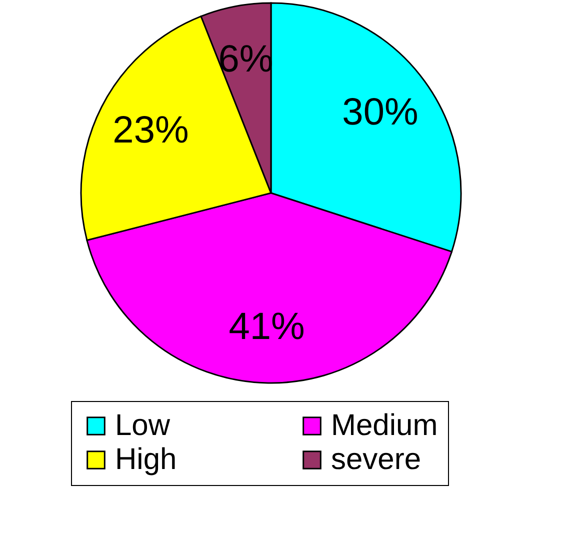 The height and width of the screenshot is (543, 566). Describe the element at coordinates (266, 327) in the screenshot. I see `data-label: 41%` at that location.